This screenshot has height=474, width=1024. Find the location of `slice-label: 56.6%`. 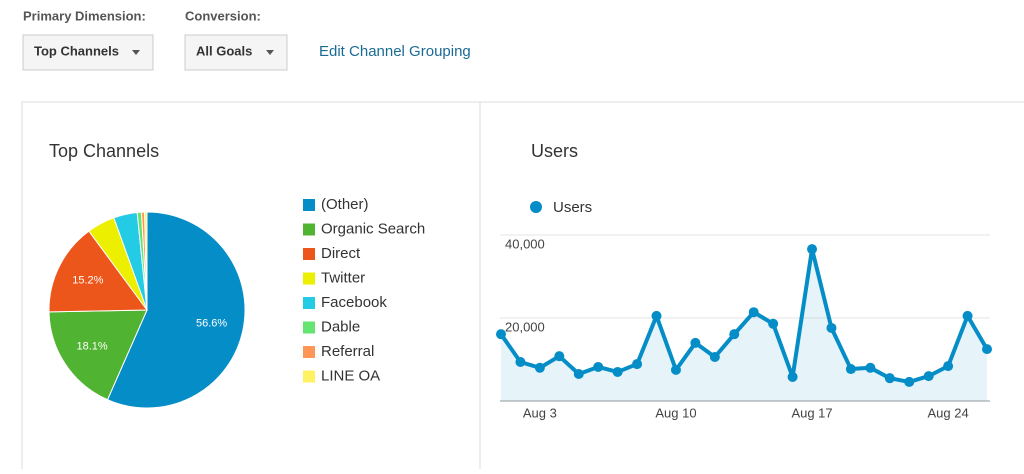

slice-label: 56.6% is located at coordinates (211, 323).